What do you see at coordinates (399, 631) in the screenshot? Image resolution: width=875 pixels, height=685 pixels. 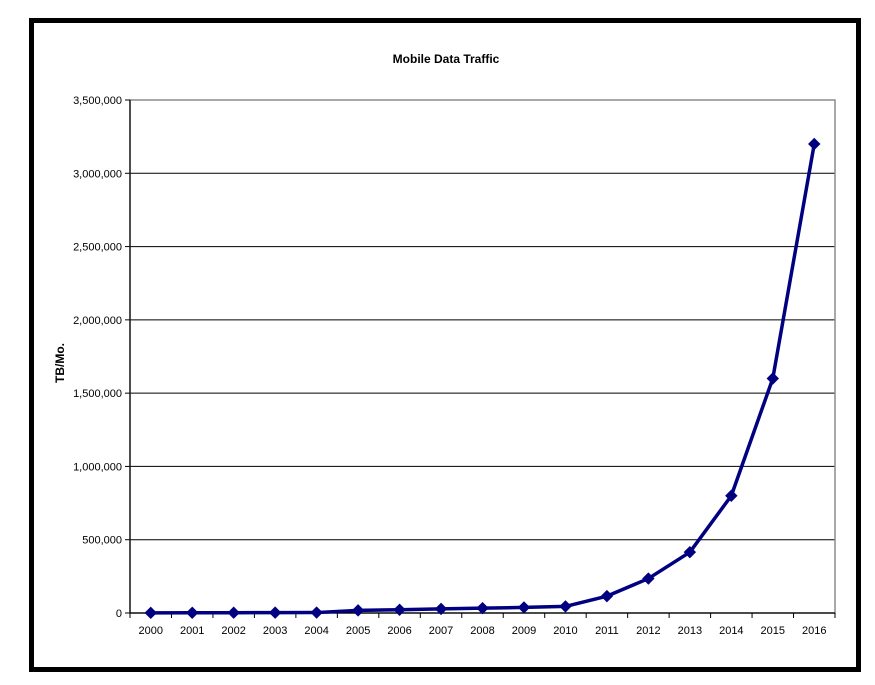 I see `x-tick-label: 2006` at bounding box center [399, 631].